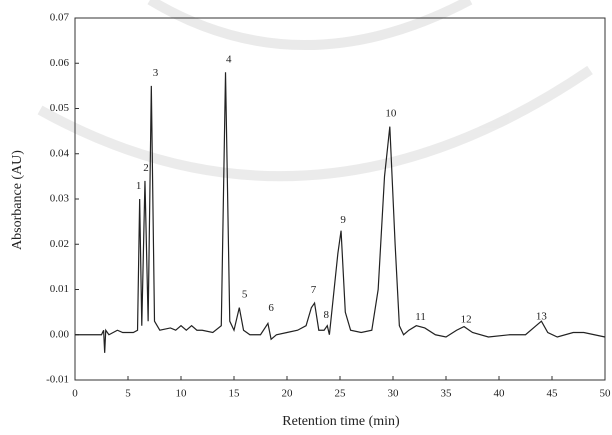  Describe the element at coordinates (60, 18) in the screenshot. I see `y-tick-label: 0.07` at that location.